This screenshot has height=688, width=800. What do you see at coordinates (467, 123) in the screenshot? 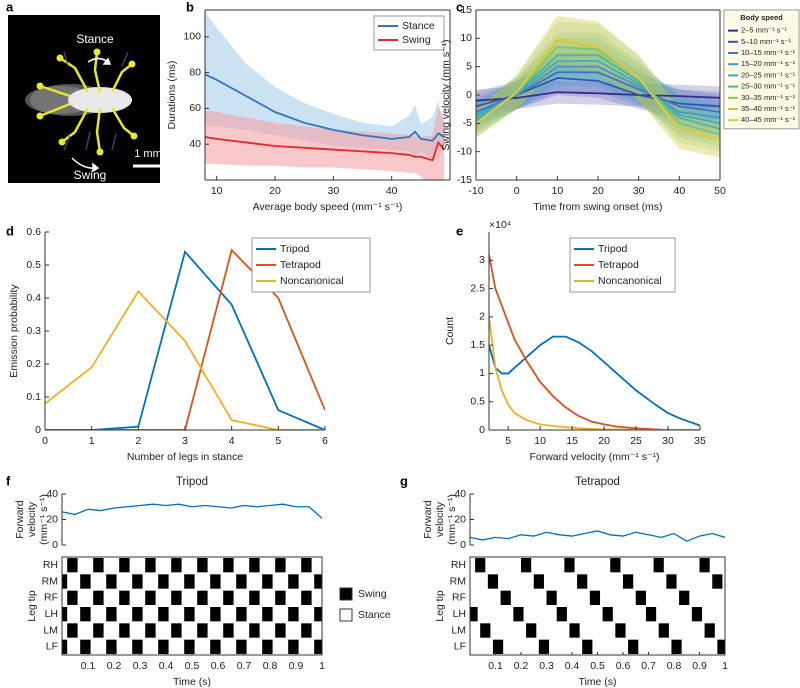
I see `y-tick-label: -5` at bounding box center [467, 123].